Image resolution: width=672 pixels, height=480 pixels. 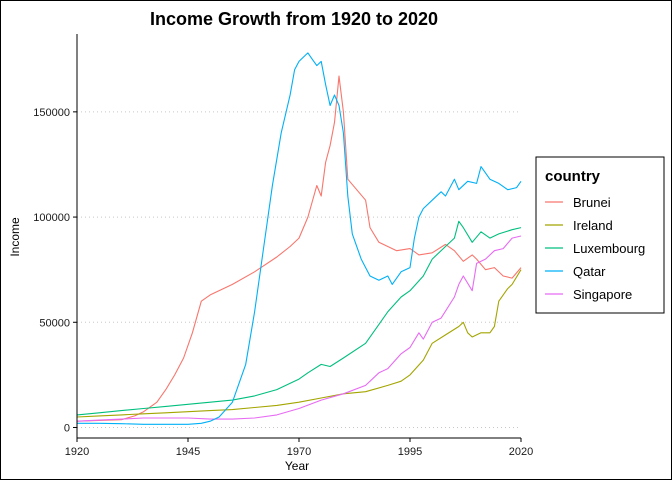 What do you see at coordinates (54, 323) in the screenshot?
I see `y-tick-label: 50000` at bounding box center [54, 323].